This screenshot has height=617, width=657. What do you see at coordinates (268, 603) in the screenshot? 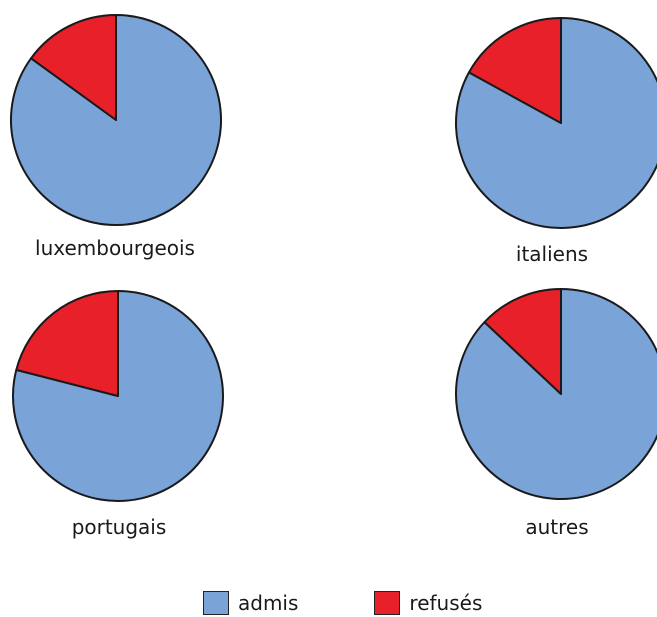
I see `legend-label-admis: admis` at bounding box center [268, 603].